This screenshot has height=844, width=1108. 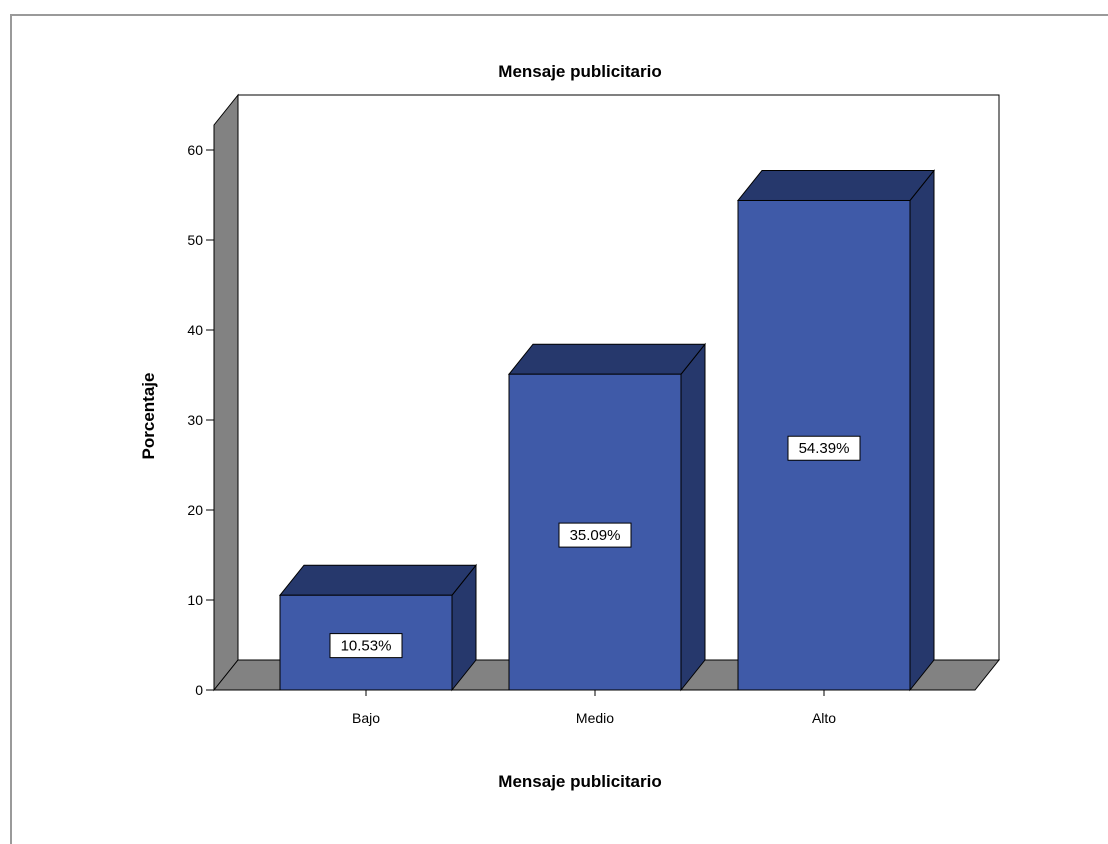 What do you see at coordinates (195, 330) in the screenshot?
I see `y-tick-label: 40` at bounding box center [195, 330].